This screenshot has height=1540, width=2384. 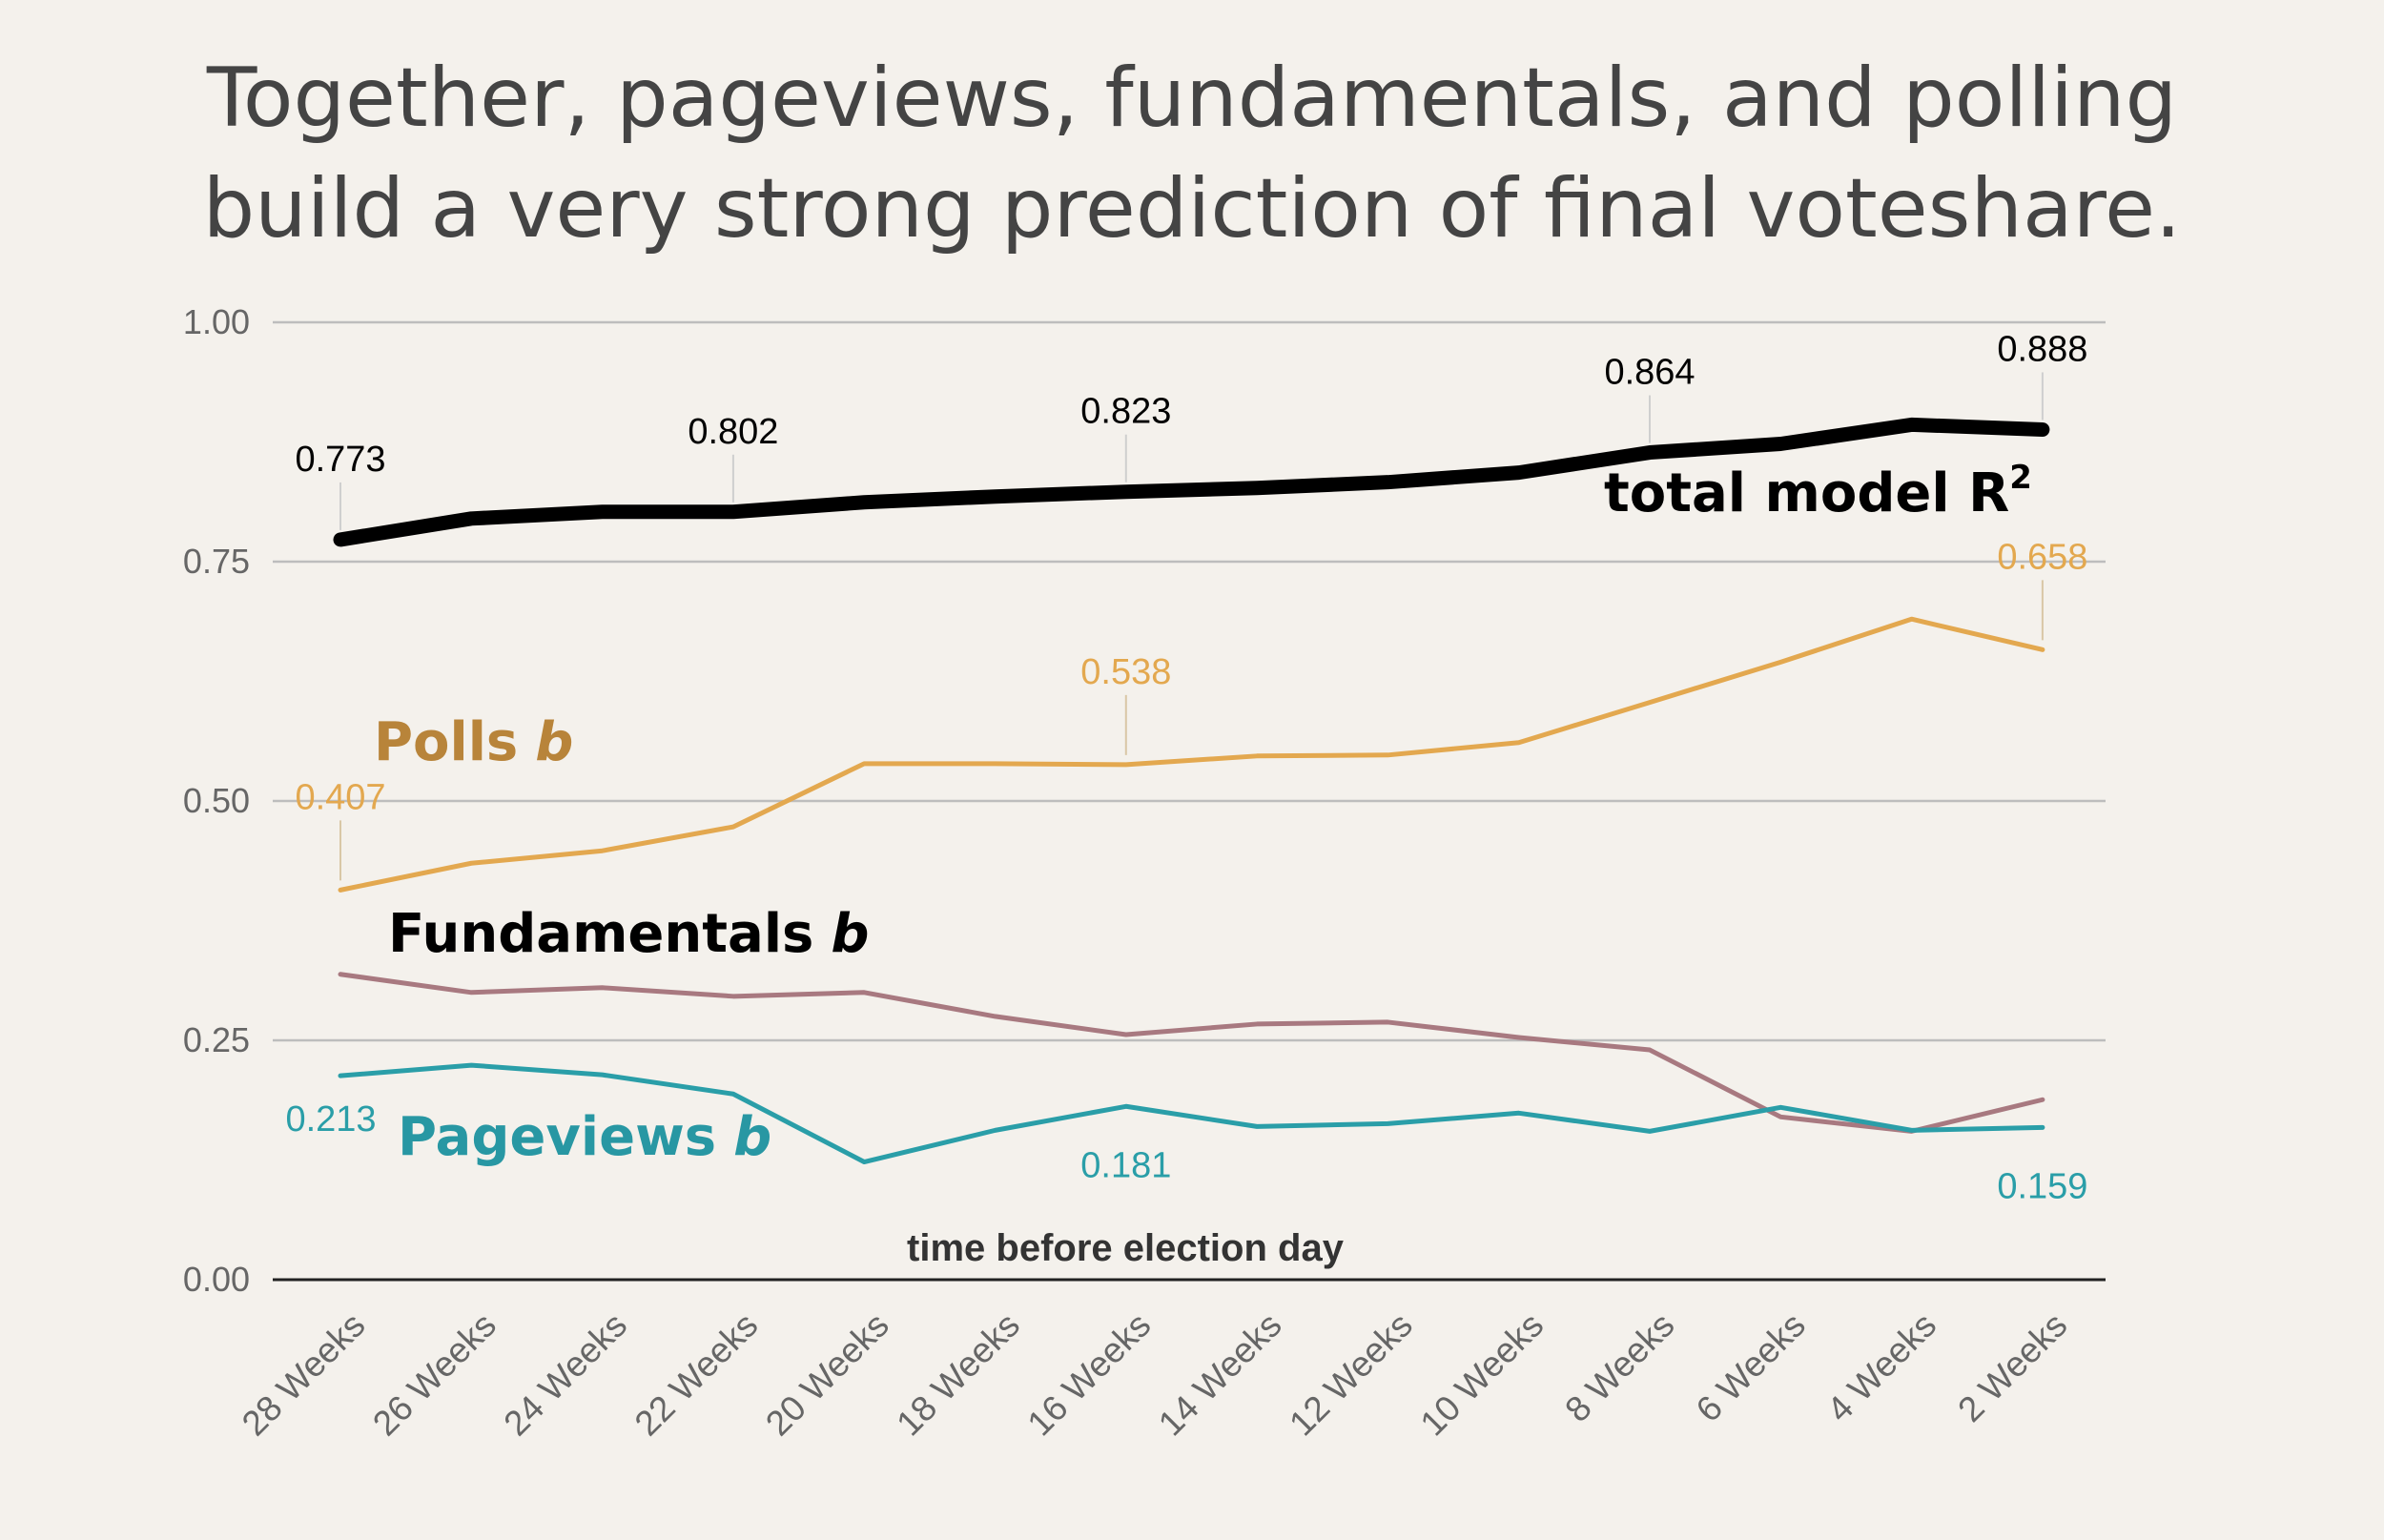 What do you see at coordinates (1192, 1114) in the screenshot?
I see `series-line-pageviews` at bounding box center [1192, 1114].